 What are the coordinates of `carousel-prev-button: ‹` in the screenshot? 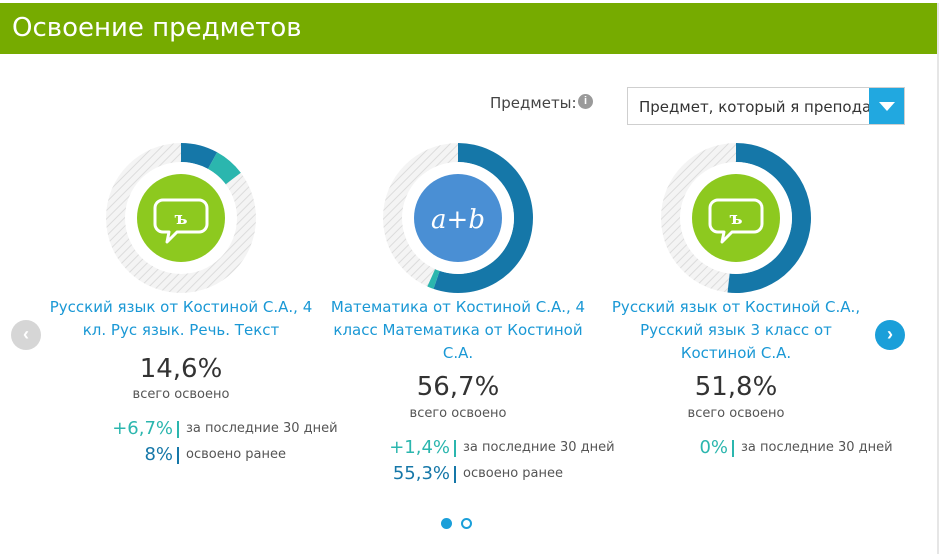 It's located at (26, 335).